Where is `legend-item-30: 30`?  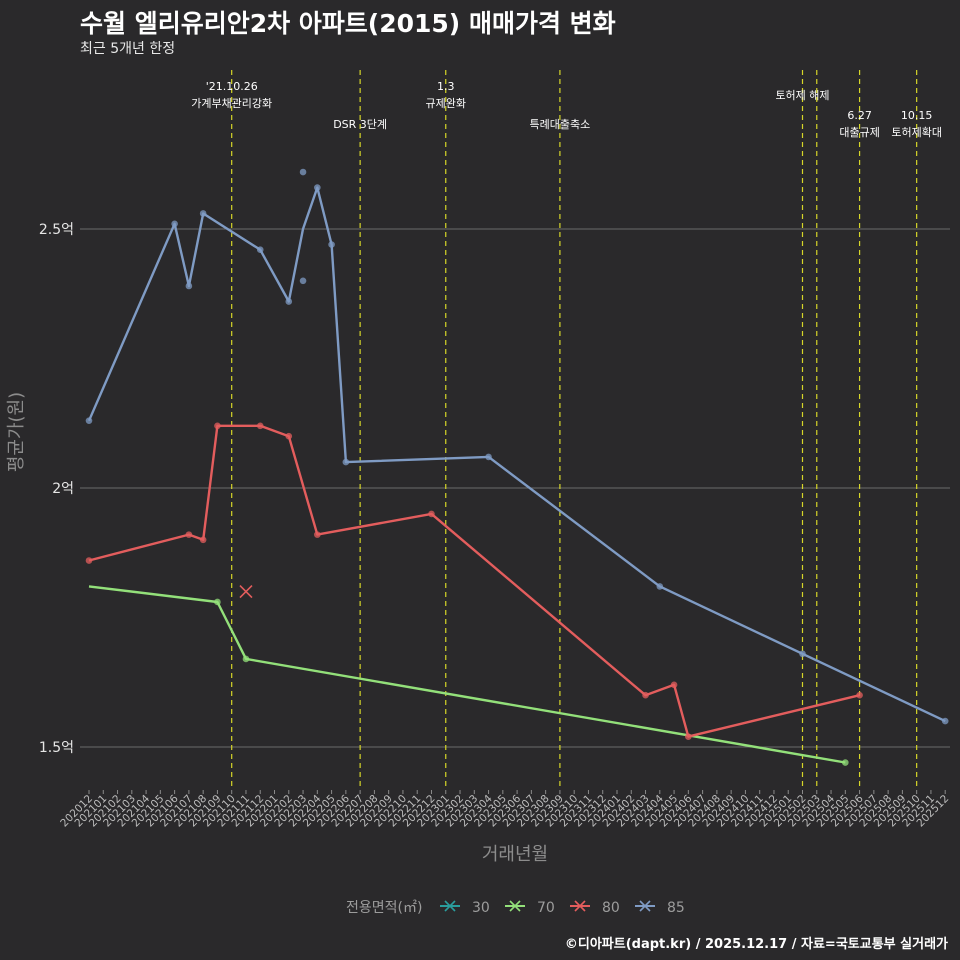
legend-item-30: 30 is located at coordinates (465, 908).